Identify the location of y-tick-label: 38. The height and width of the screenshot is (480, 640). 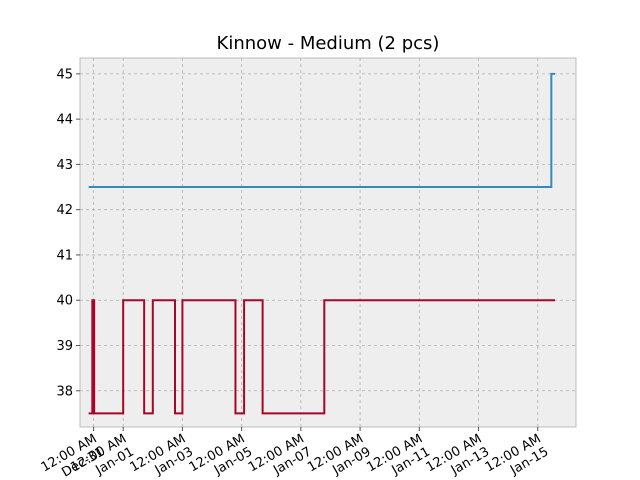
(64, 391).